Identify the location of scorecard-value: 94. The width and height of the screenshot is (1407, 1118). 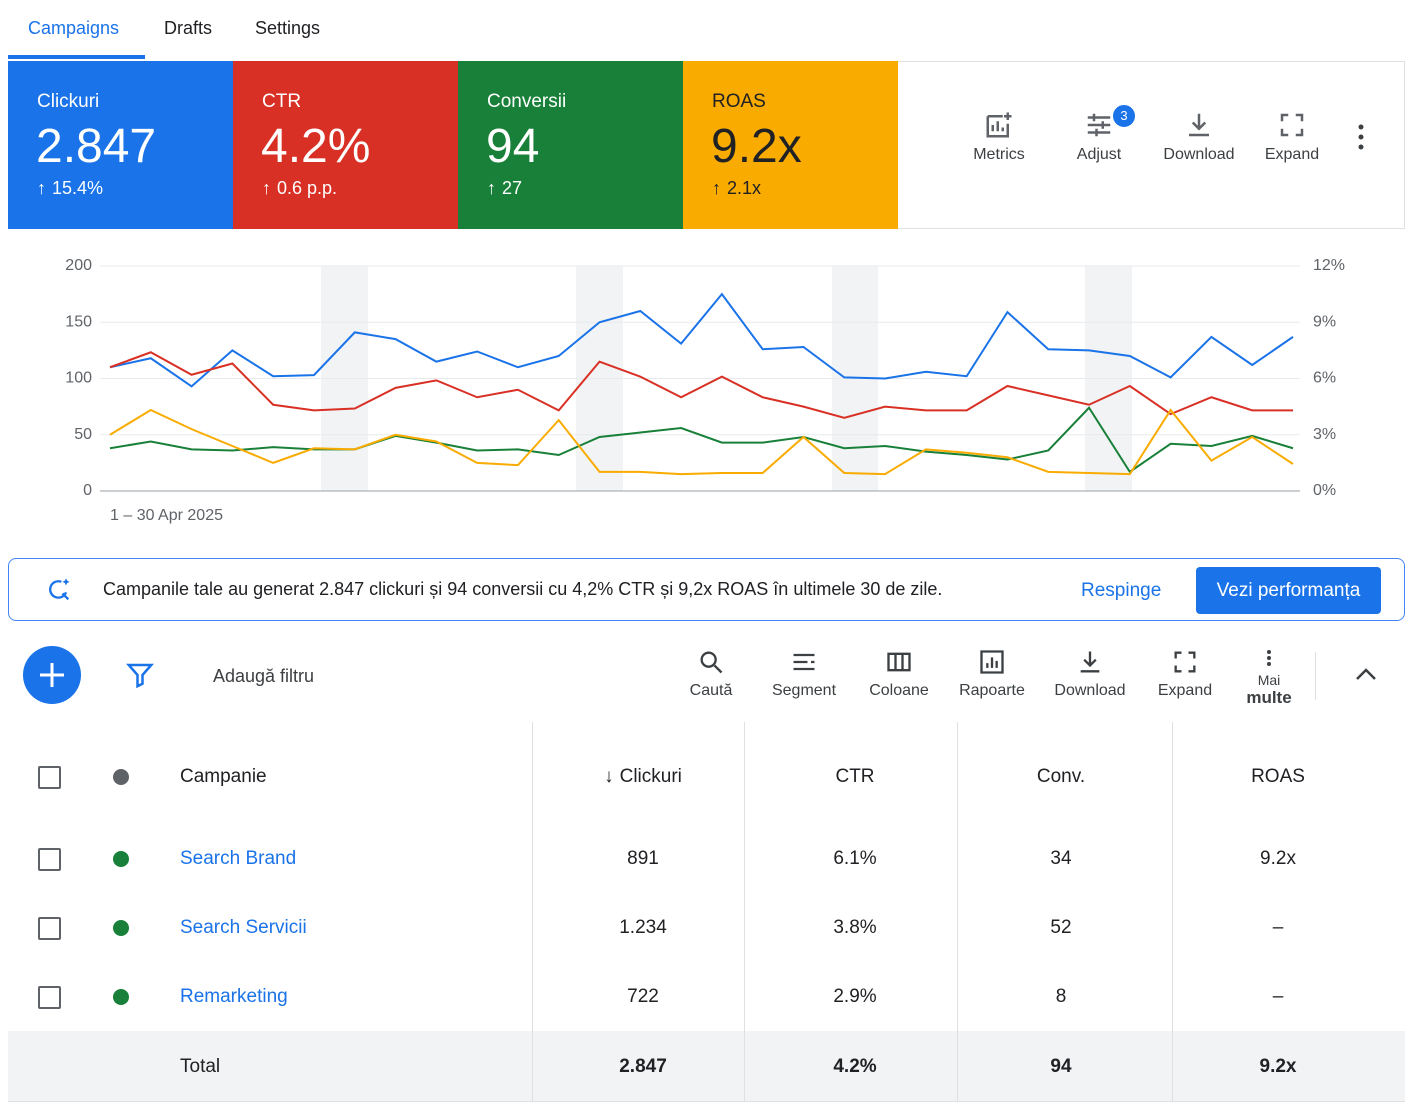
(513, 146).